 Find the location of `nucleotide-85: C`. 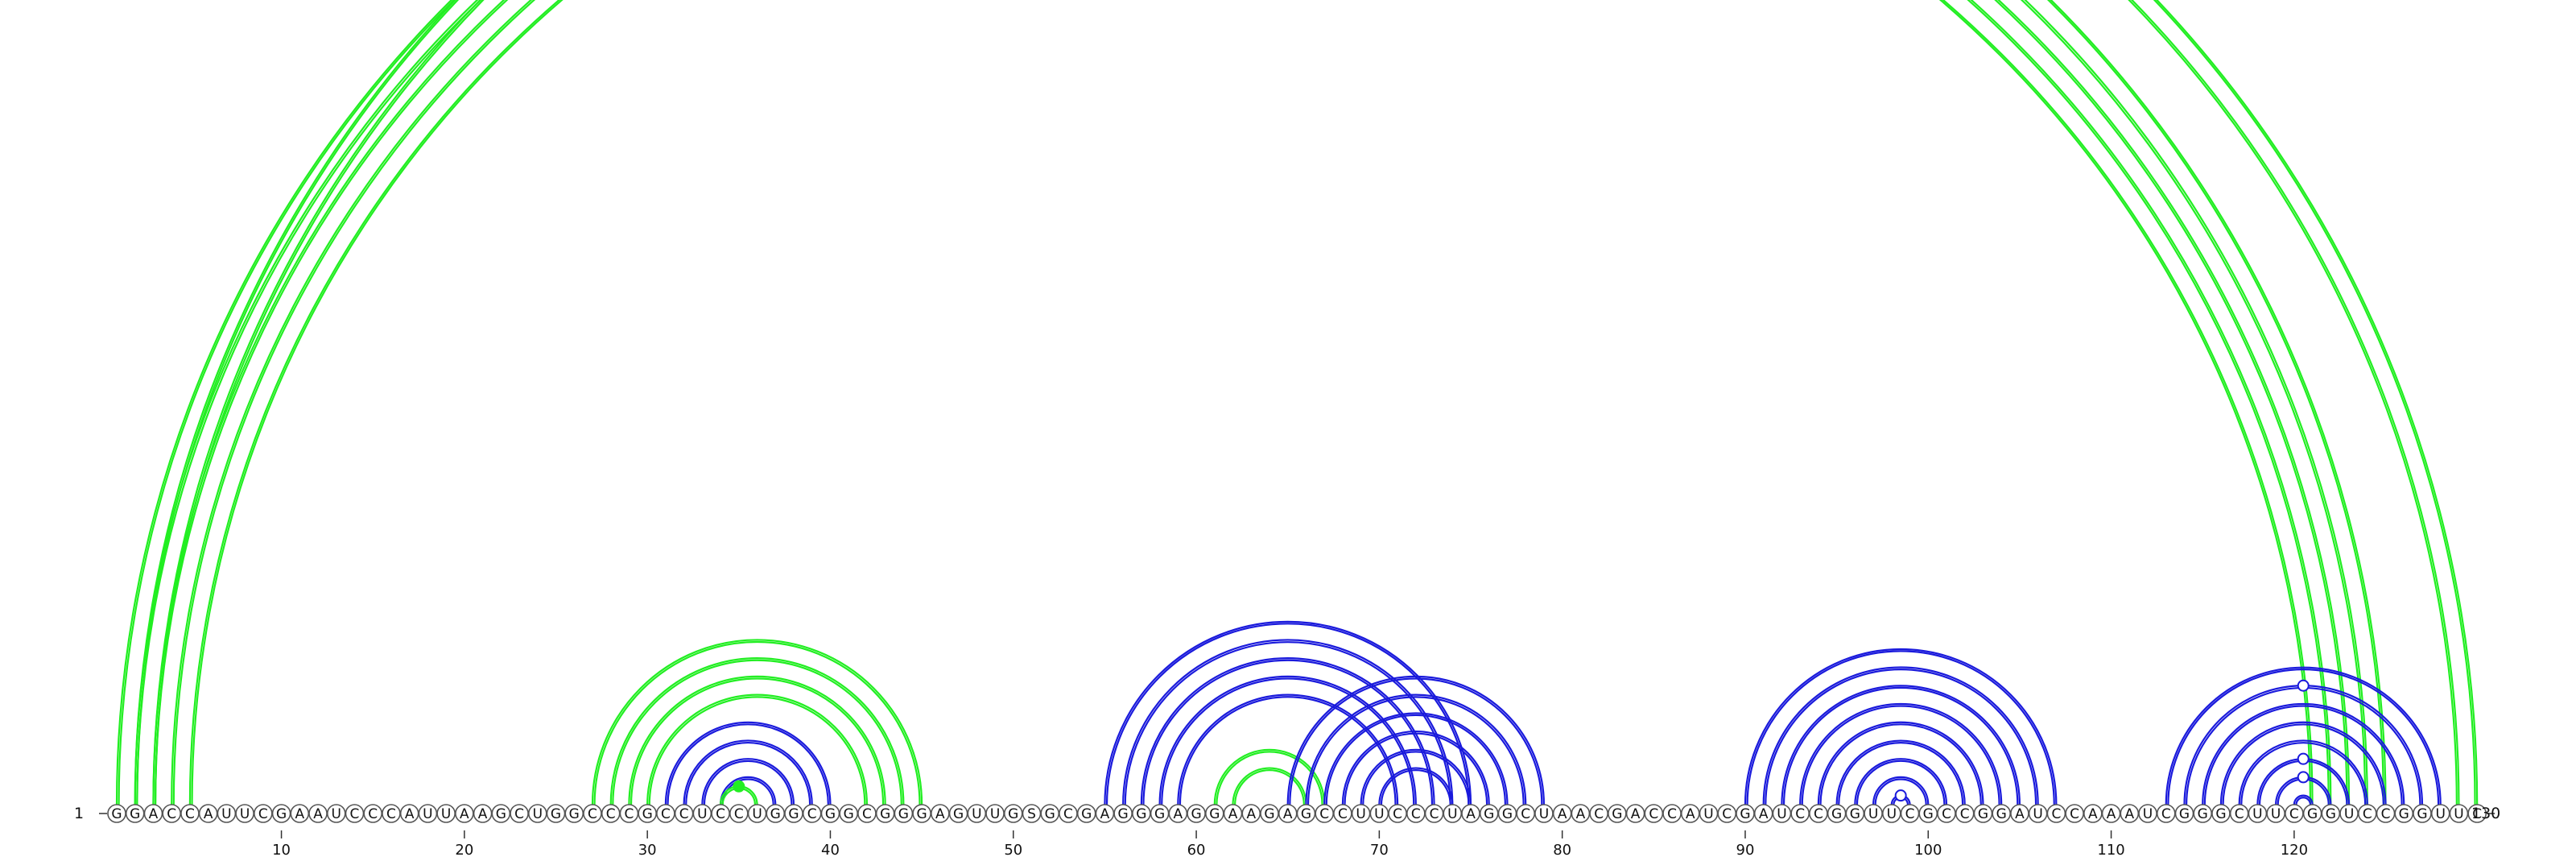

nucleotide-85: C is located at coordinates (1653, 814).